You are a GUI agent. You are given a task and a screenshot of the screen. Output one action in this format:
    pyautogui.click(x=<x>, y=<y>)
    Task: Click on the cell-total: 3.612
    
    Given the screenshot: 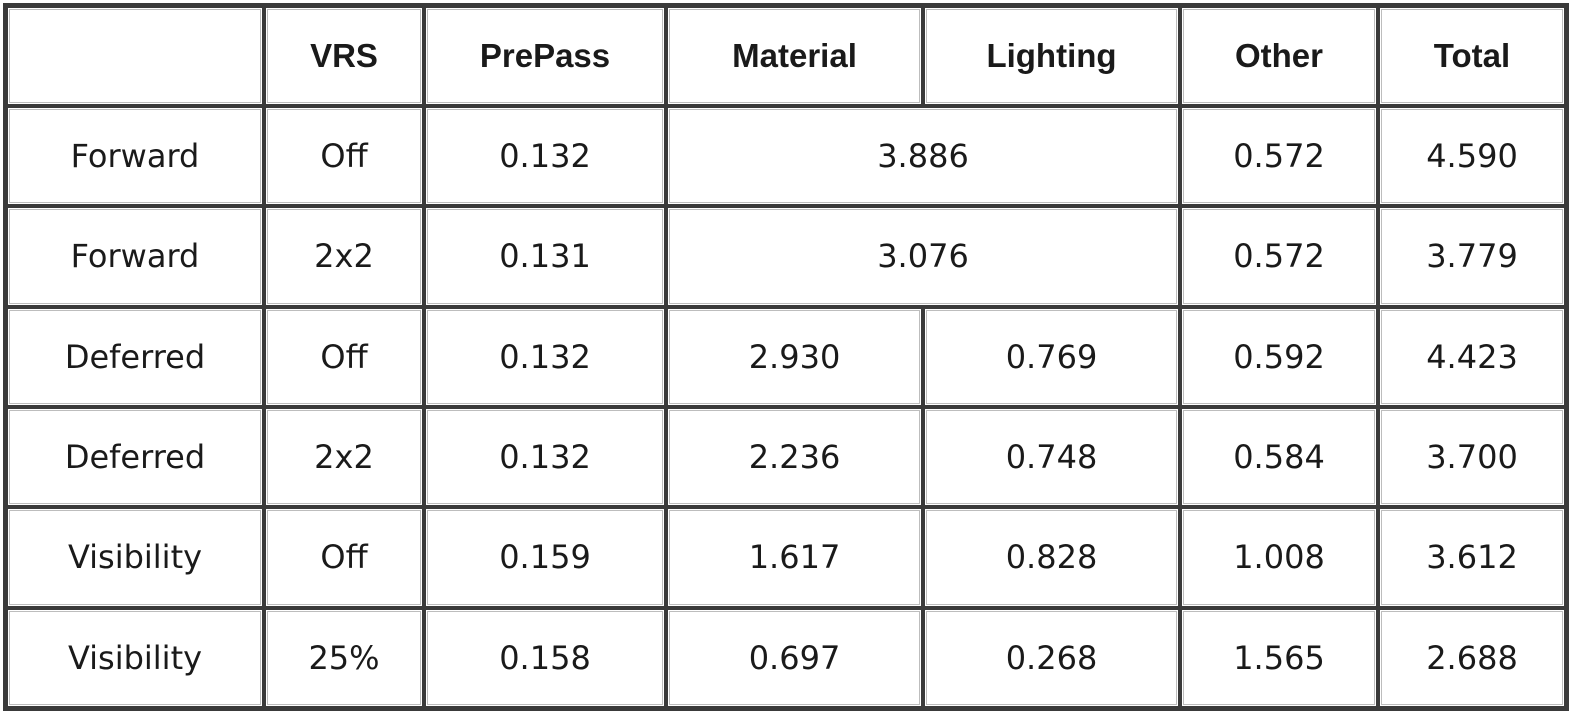 What is the action you would take?
    pyautogui.click(x=1472, y=557)
    